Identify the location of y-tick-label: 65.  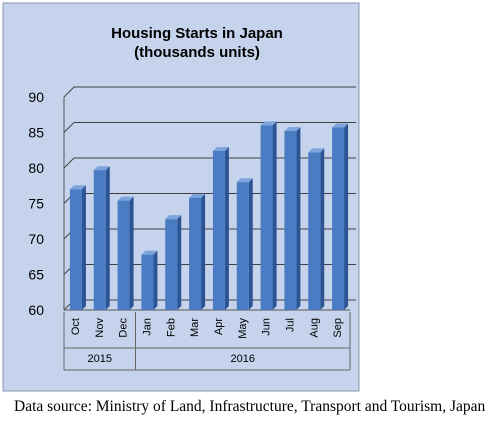
(36, 275).